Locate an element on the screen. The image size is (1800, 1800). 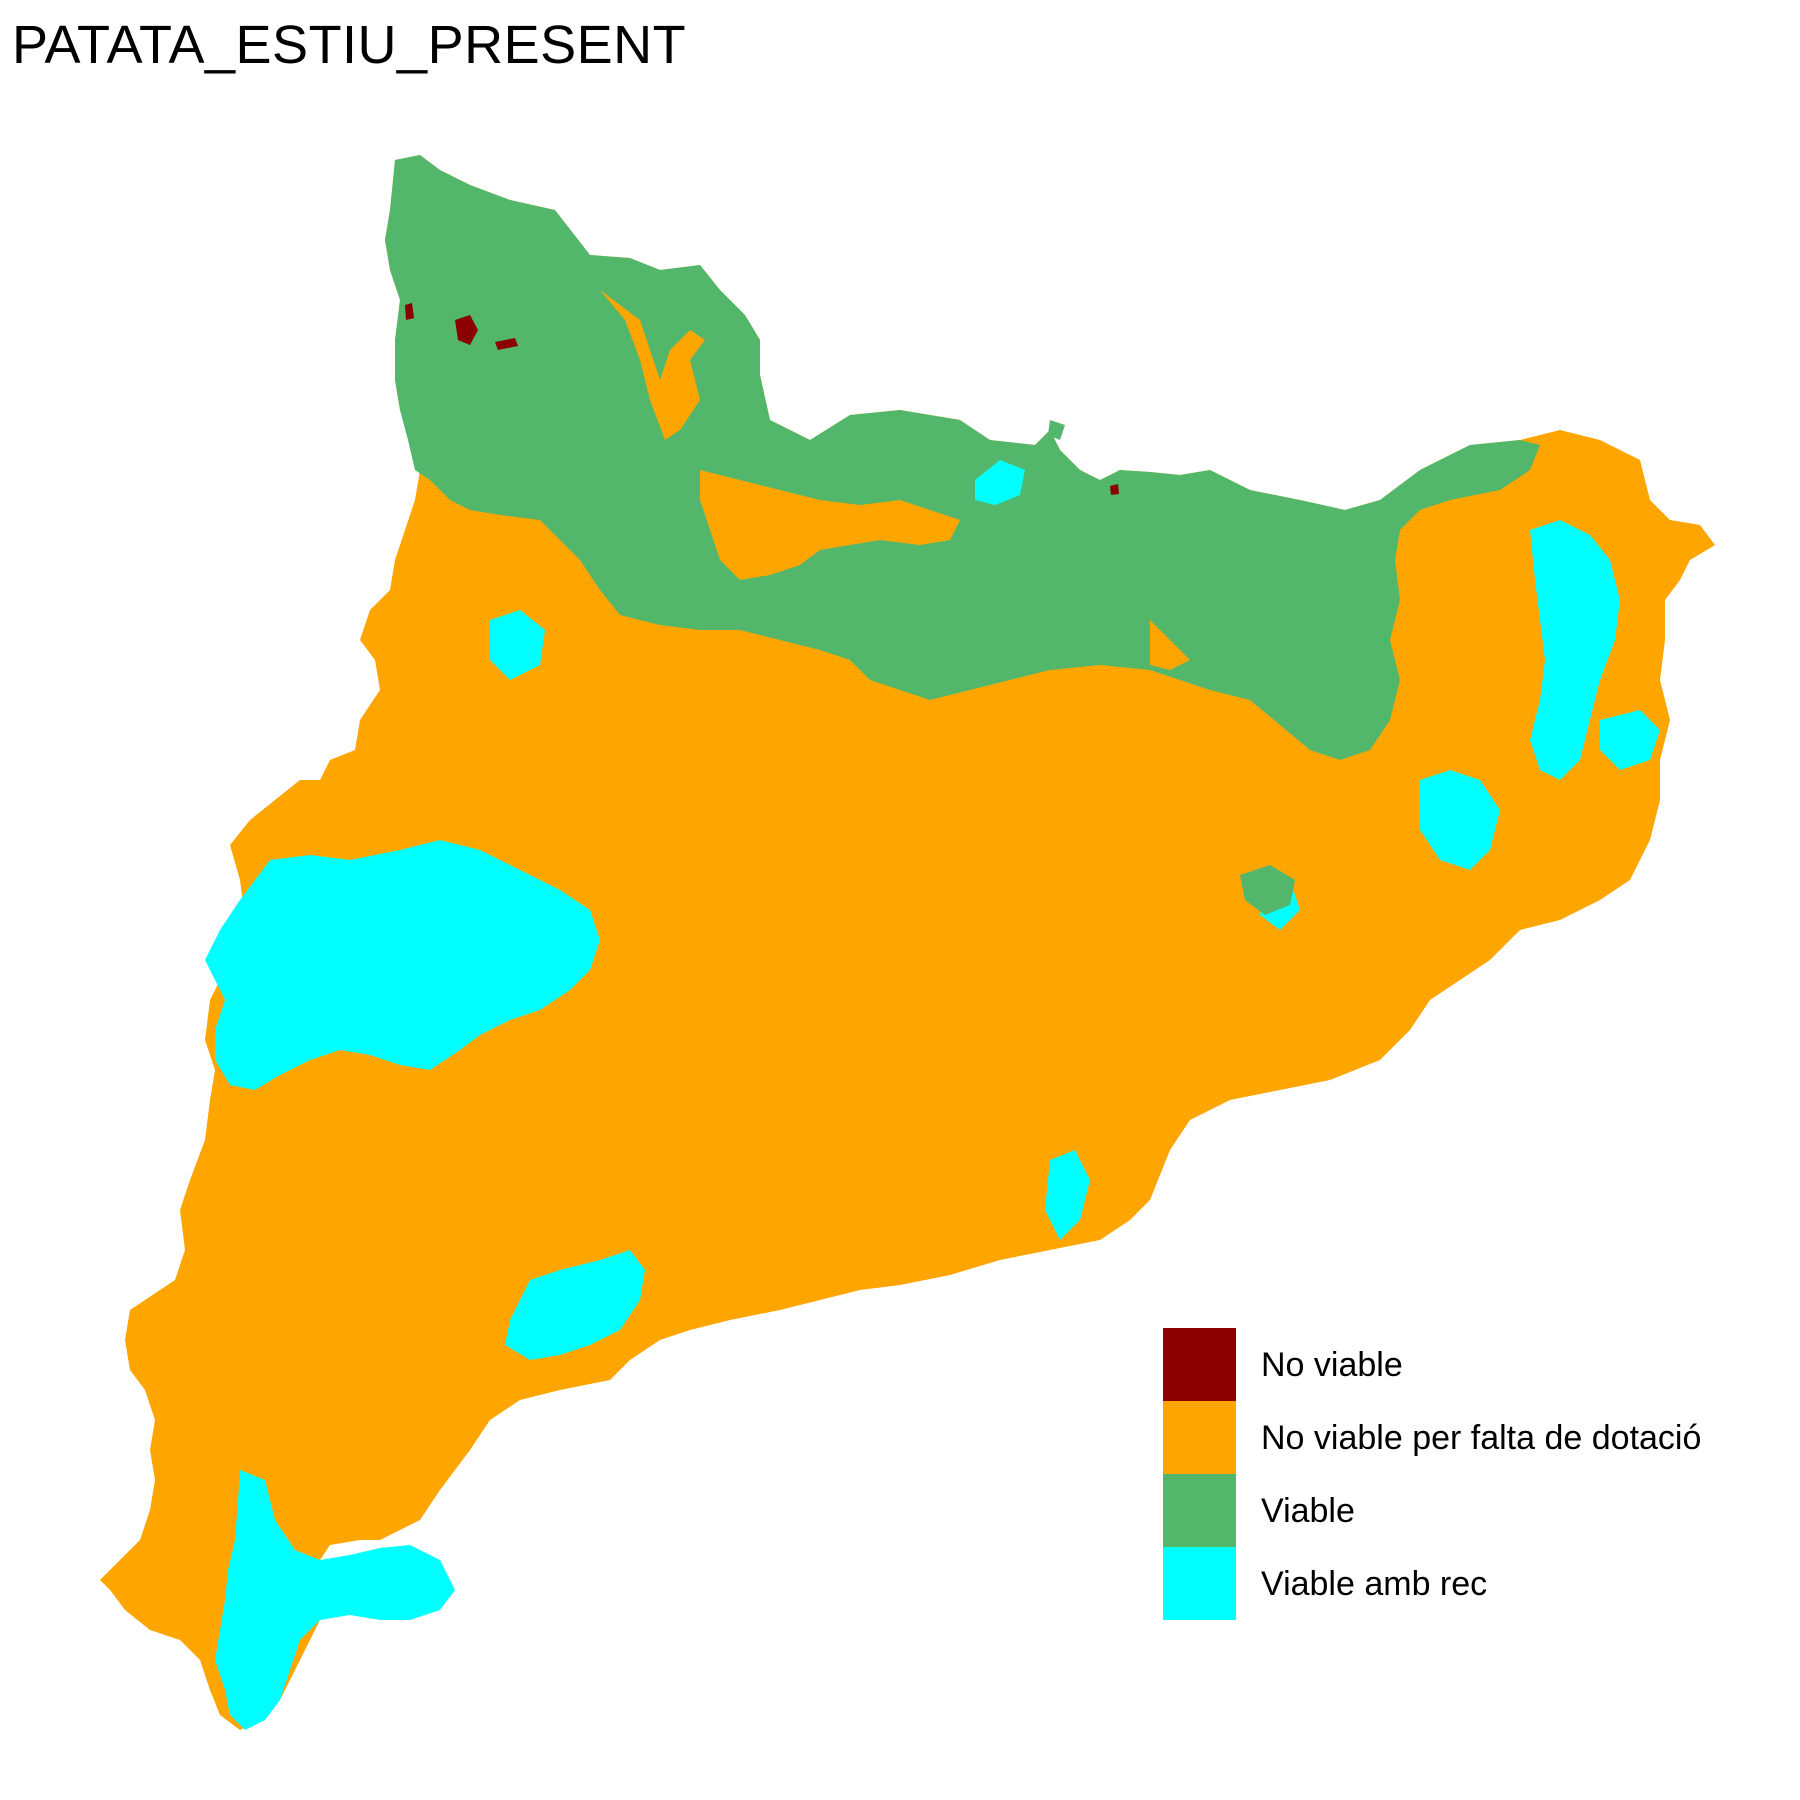
legend-item-no-viable: No viable is located at coordinates (1473, 1364).